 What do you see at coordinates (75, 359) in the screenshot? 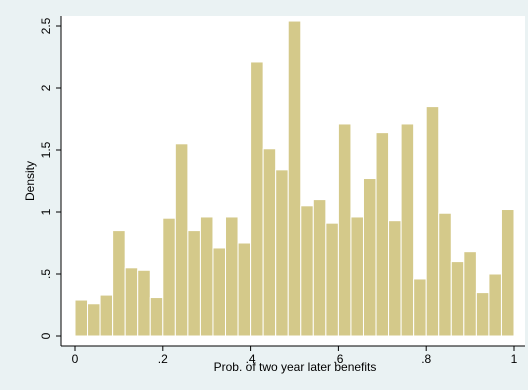
I see `x-tick-label: 0` at bounding box center [75, 359].